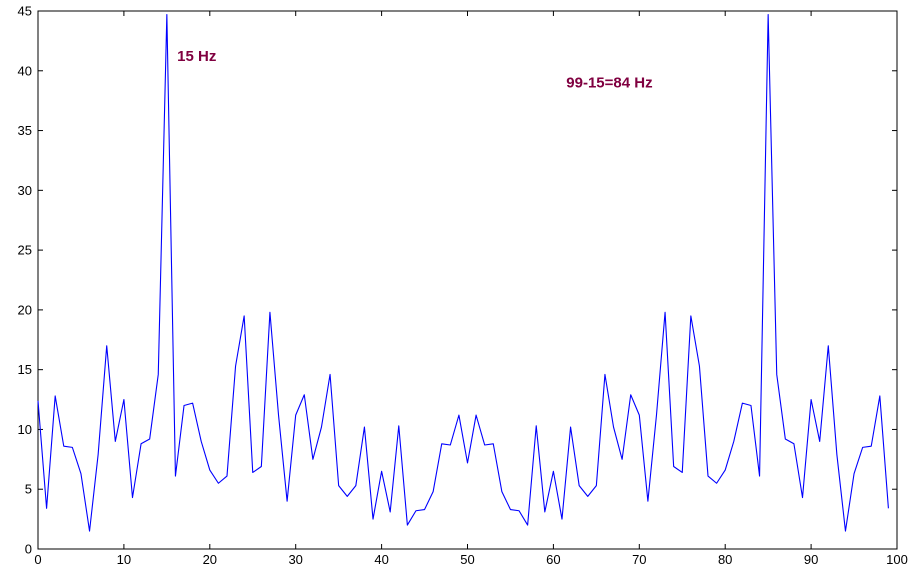  What do you see at coordinates (25, 369) in the screenshot?
I see `y-tick-label: 15` at bounding box center [25, 369].